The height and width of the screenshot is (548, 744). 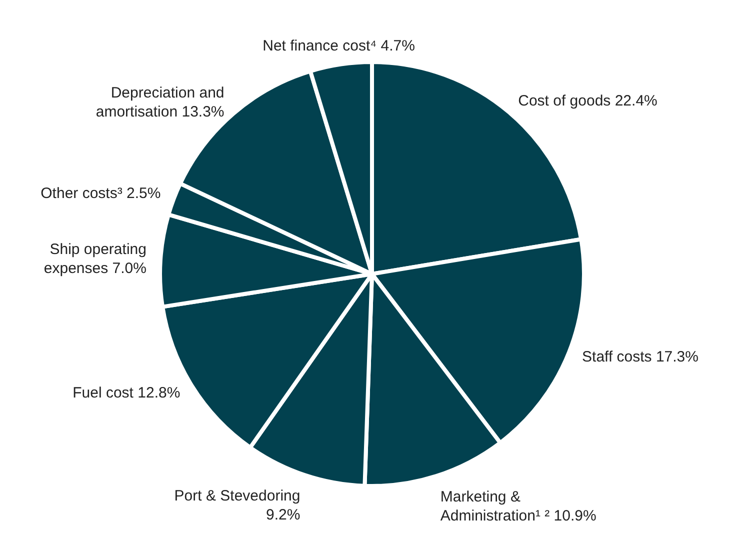 I want to click on slice-label: Ship operating expenses 7.0%, so click(x=95, y=259).